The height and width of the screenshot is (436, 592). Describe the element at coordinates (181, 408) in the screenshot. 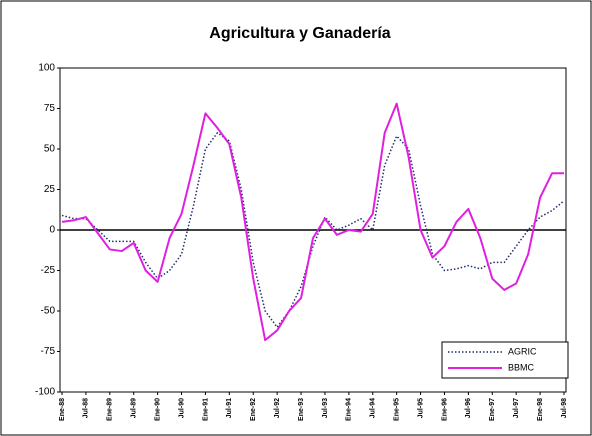

I see `x-tick-label: Jul-90` at that location.